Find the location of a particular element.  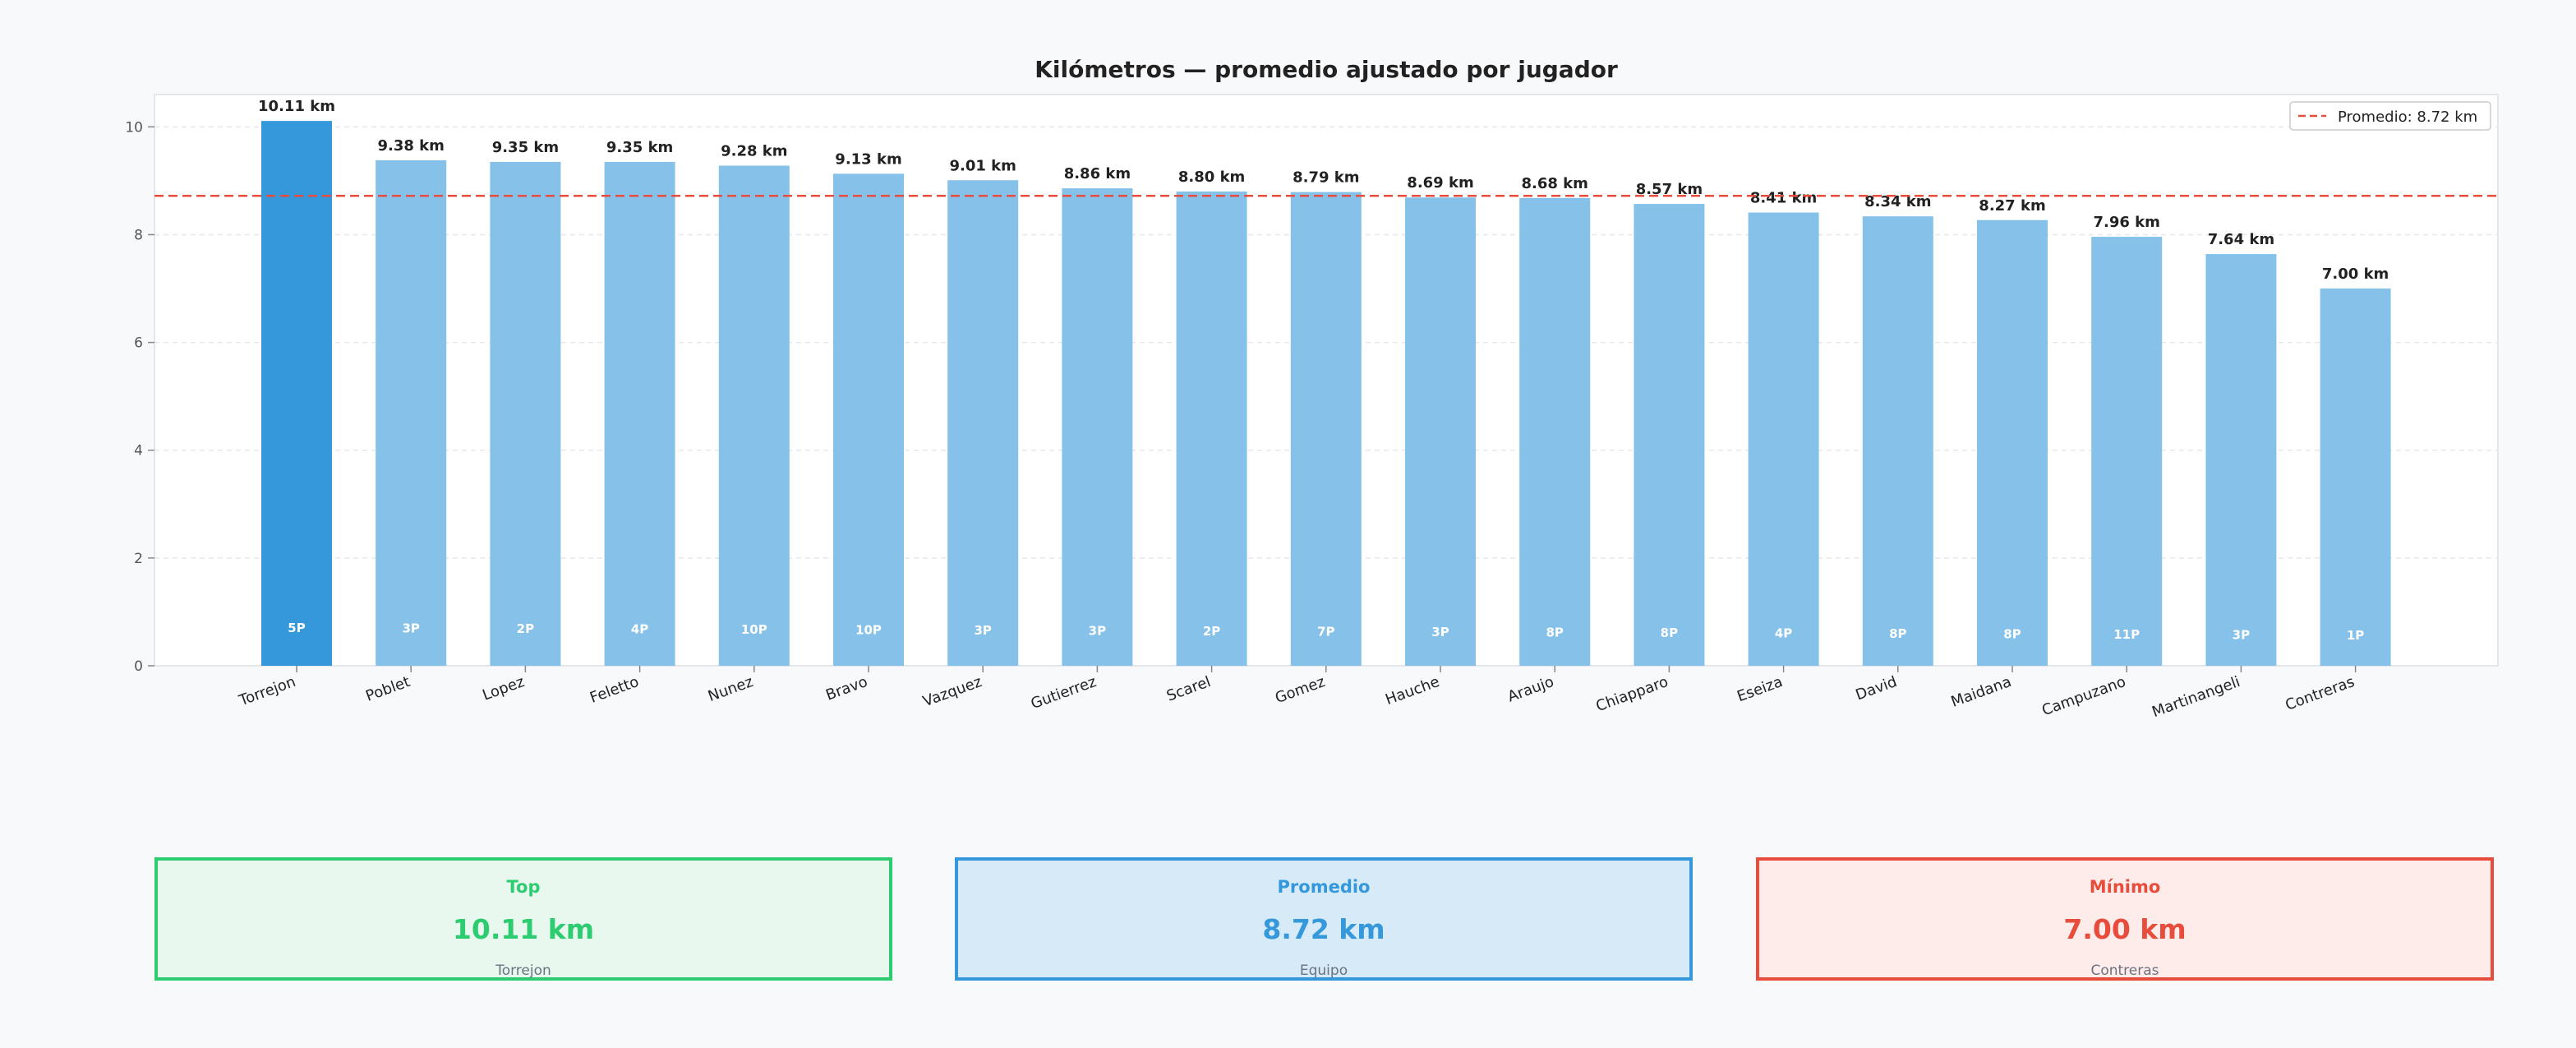

x-tick-label: Maidana is located at coordinates (1981, 692).